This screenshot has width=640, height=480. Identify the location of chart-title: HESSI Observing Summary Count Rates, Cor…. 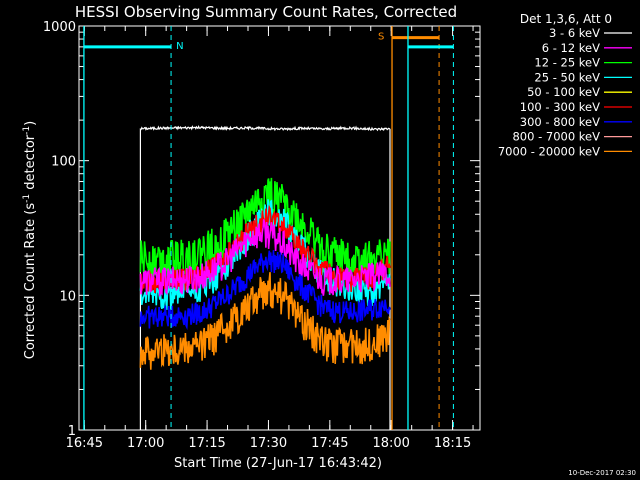
(266, 12).